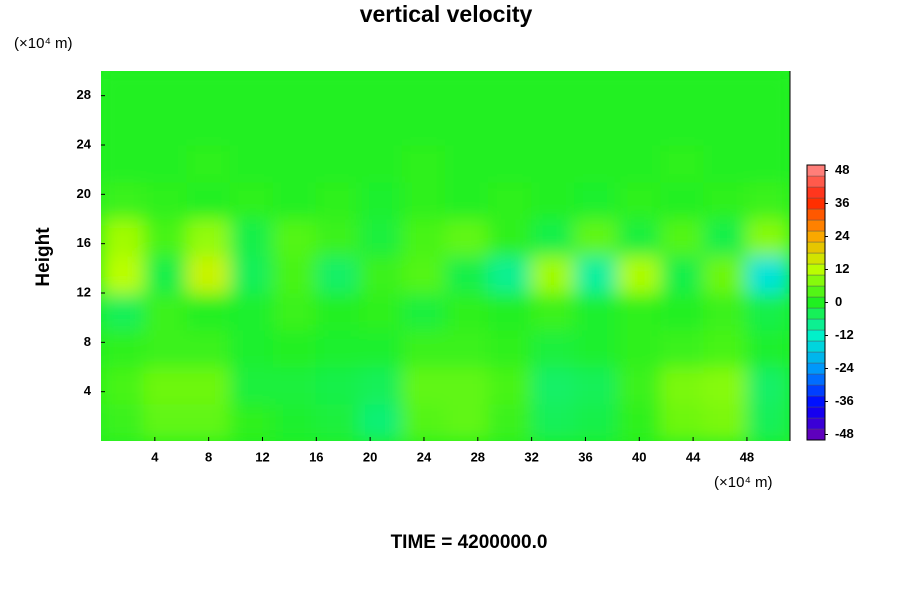 This screenshot has width=900, height=605. What do you see at coordinates (844, 400) in the screenshot?
I see `colorbar-tick-label: -36` at bounding box center [844, 400].